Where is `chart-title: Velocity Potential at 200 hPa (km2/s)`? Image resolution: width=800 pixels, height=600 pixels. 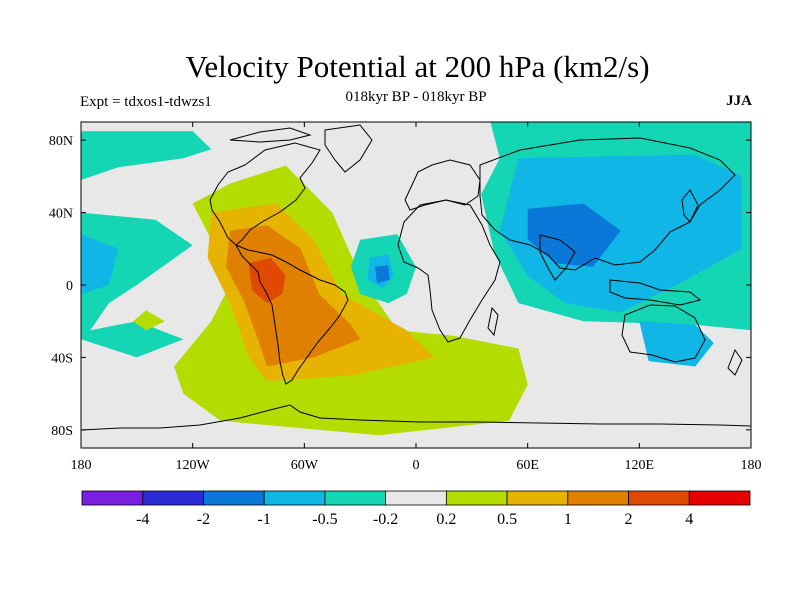 chart-title: Velocity Potential at 200 hPa (km2/s) is located at coordinates (417, 66).